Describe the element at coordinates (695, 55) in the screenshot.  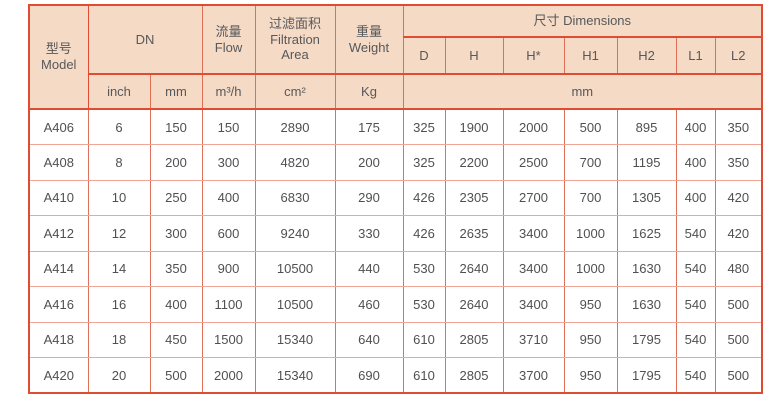
I see `header-dim-l1: L1` at that location.